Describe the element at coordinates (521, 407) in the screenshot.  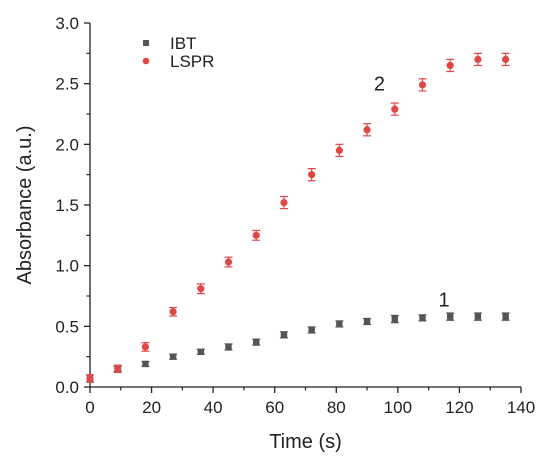
I see `x-tick-label: 140` at that location.